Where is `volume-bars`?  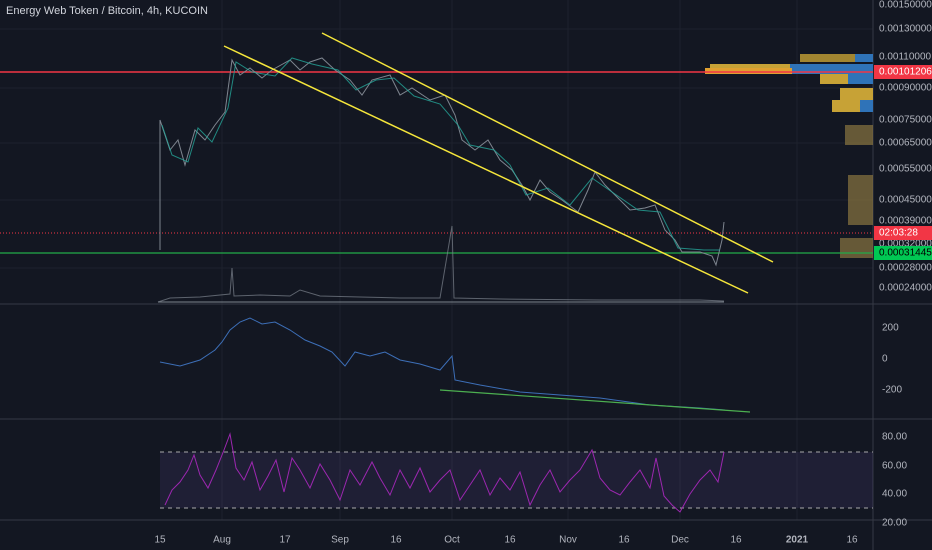 volume-bars is located at coordinates (441, 264).